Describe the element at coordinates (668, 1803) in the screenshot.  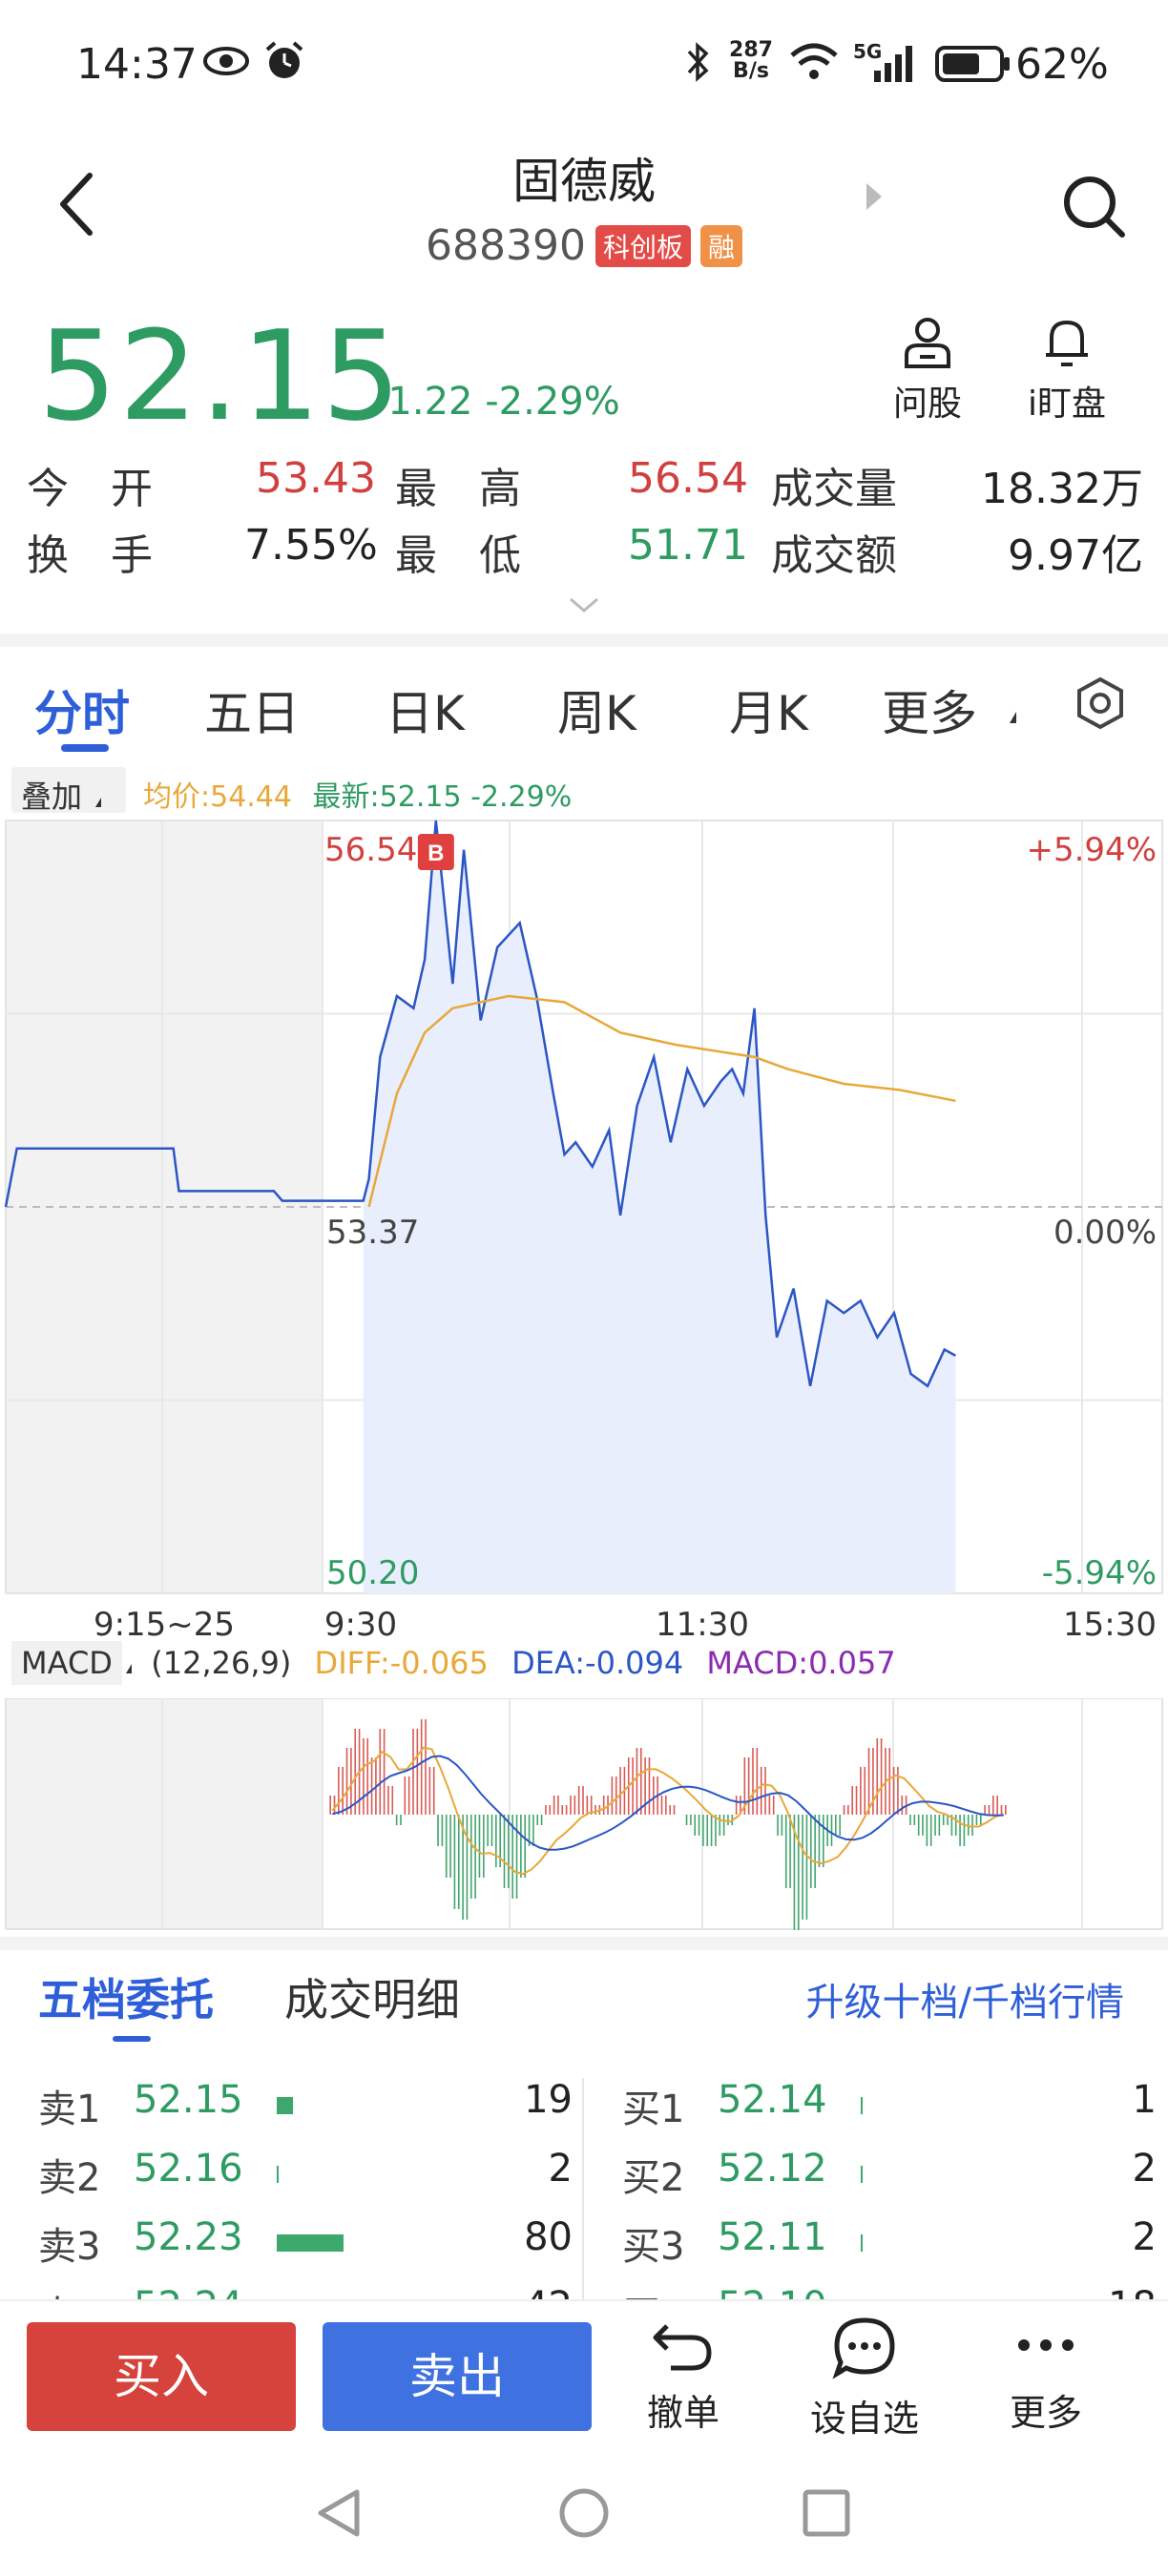
I see `macd-dea-line` at that location.